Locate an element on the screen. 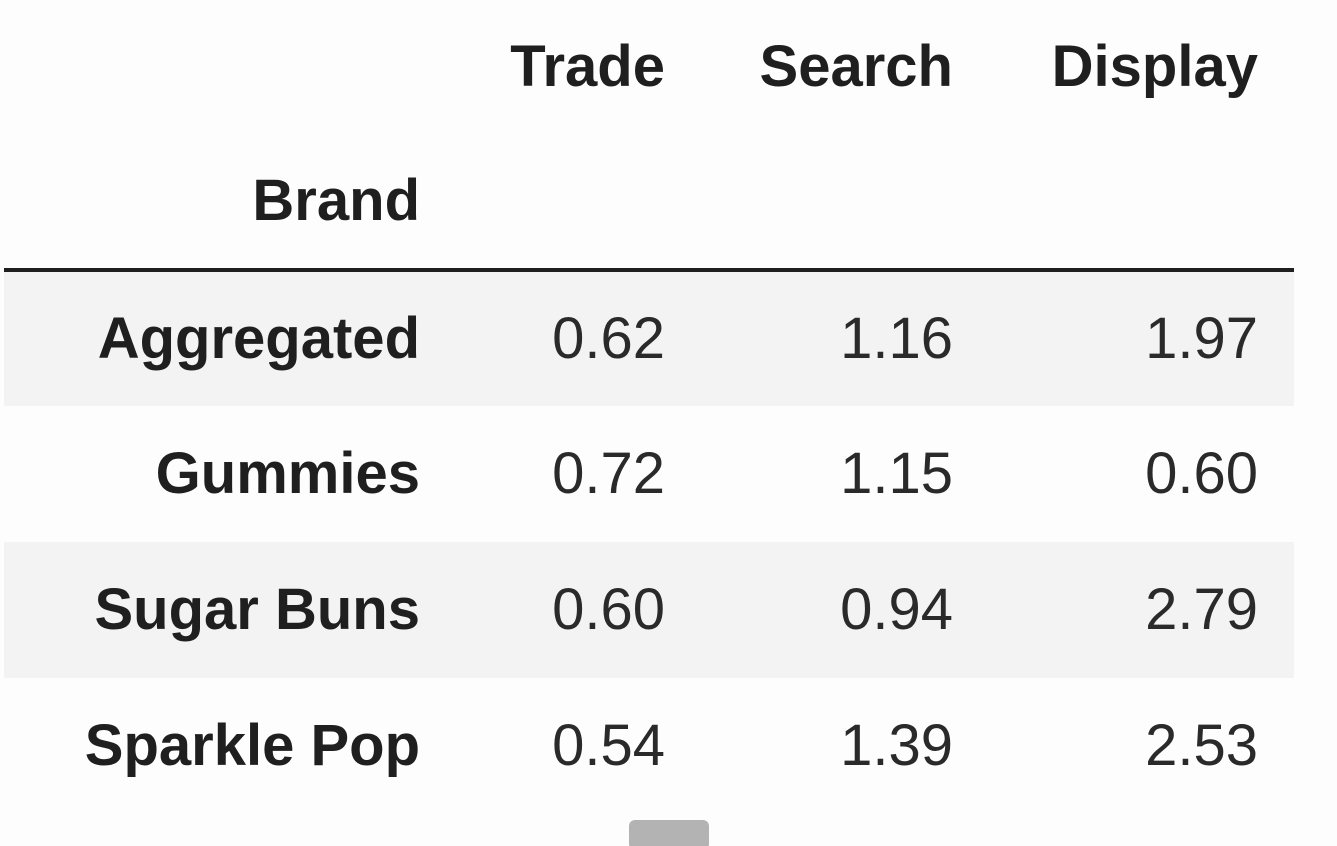 The width and height of the screenshot is (1337, 846). column-header-trade: Trade is located at coordinates (587, 66).